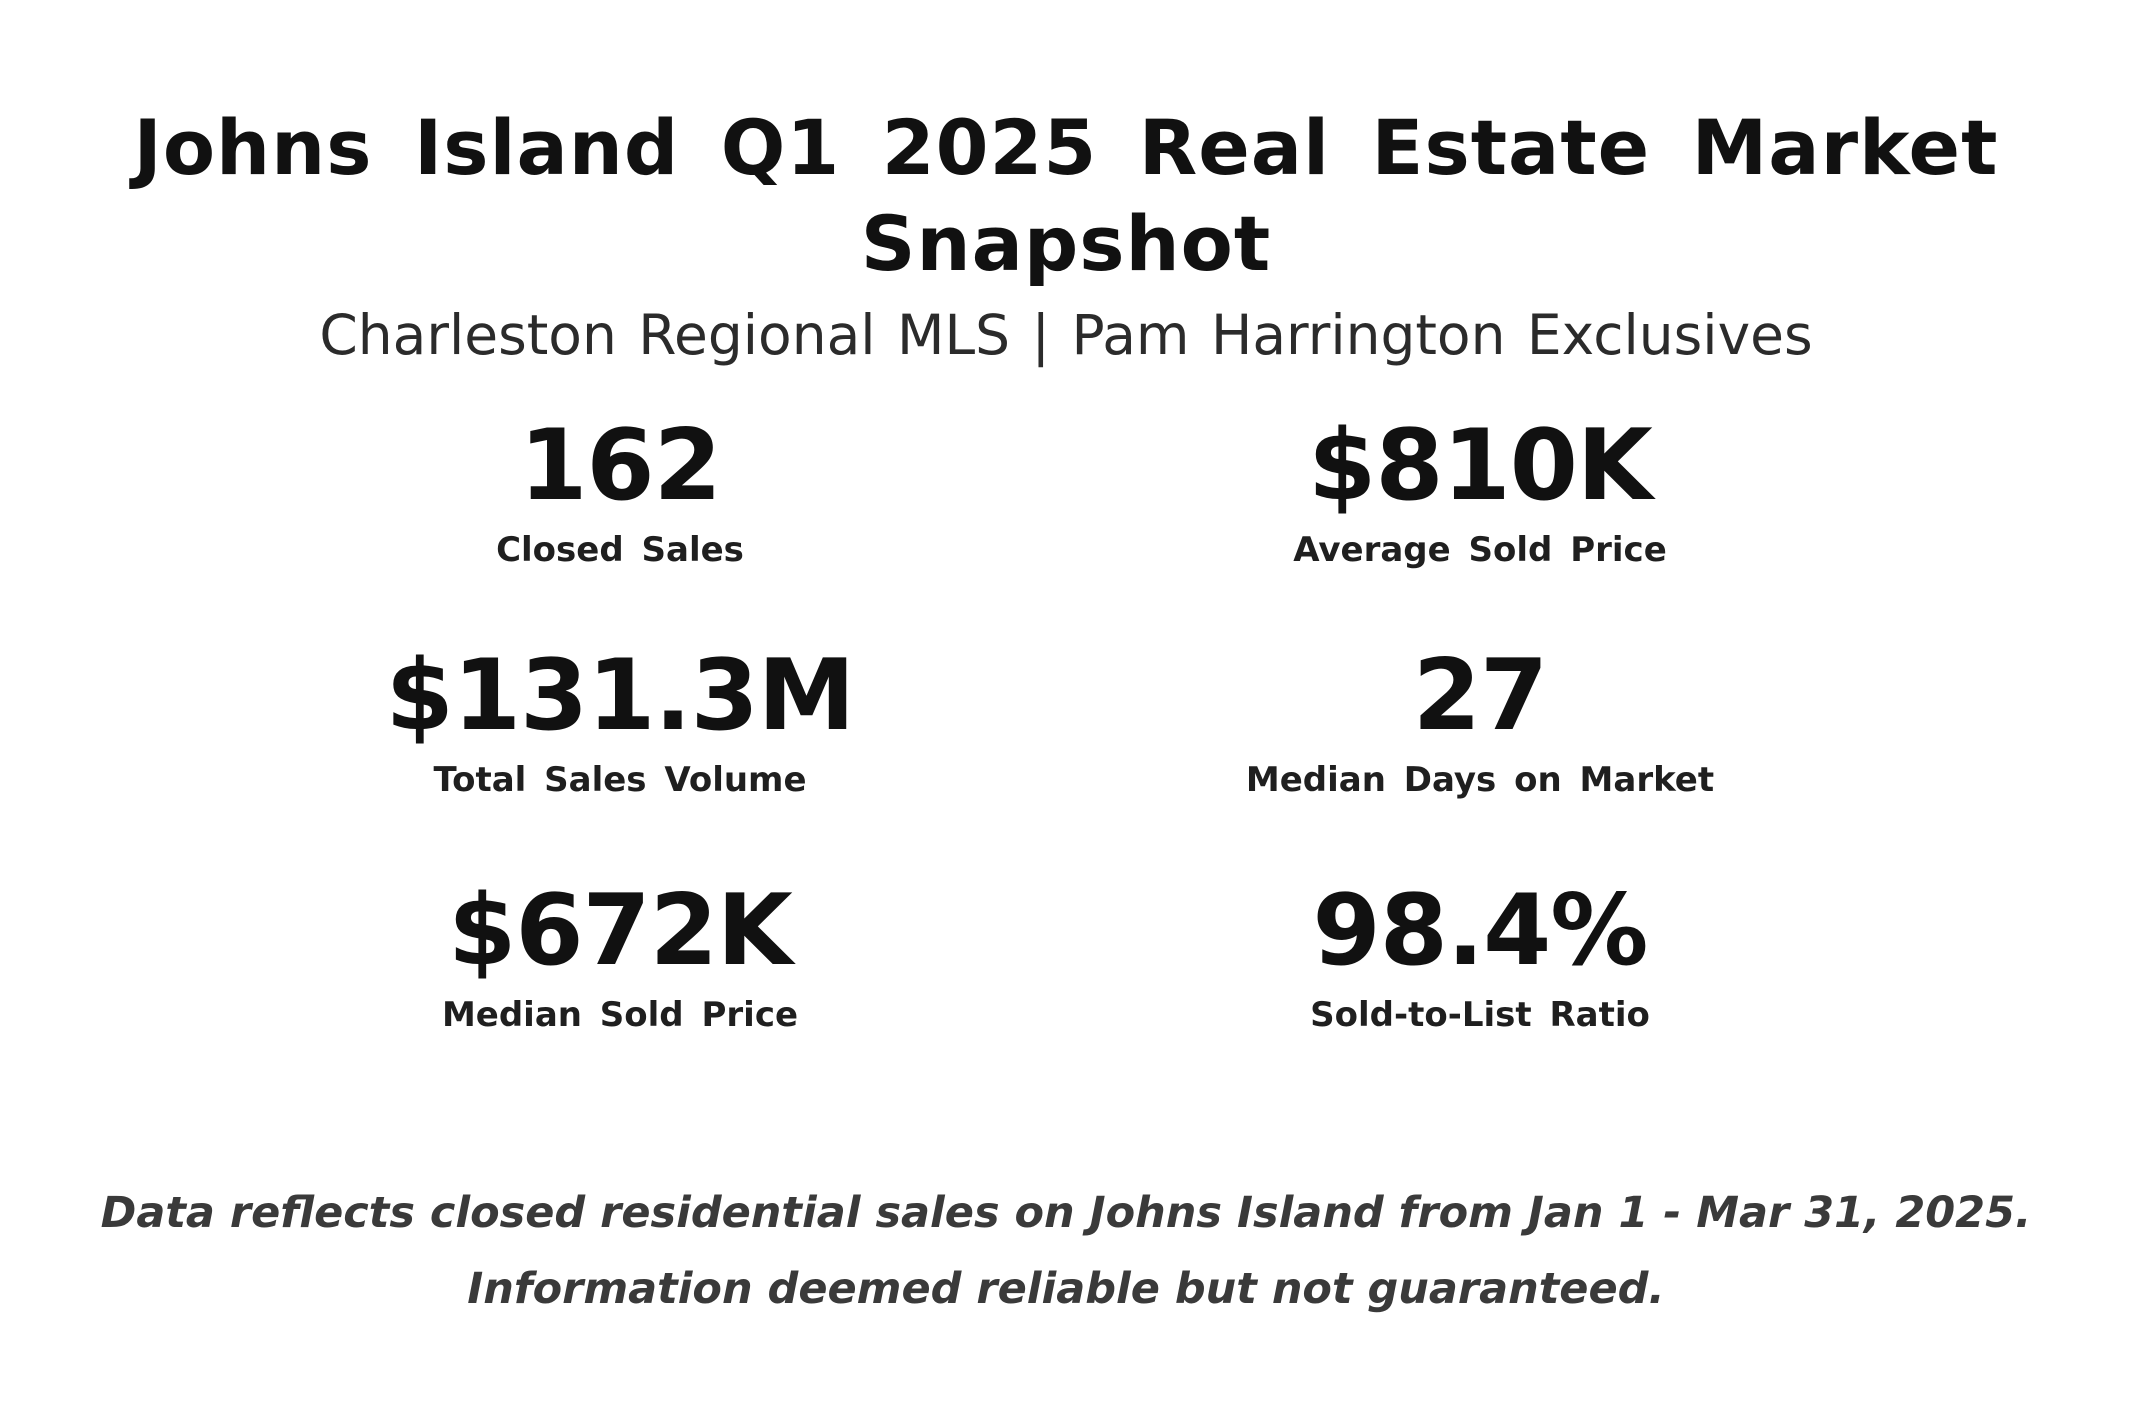  I want to click on metric-value: $672K, so click(620, 931).